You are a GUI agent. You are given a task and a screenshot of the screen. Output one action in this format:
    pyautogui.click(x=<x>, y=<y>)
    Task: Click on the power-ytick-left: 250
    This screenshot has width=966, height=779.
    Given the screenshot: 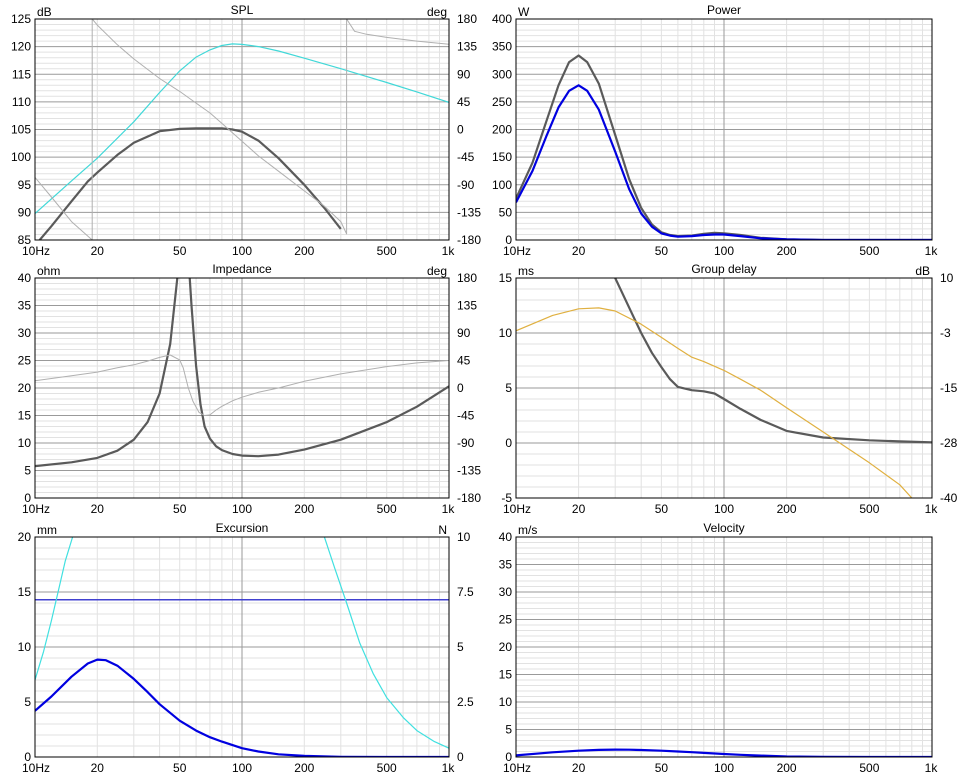 What is the action you would take?
    pyautogui.click(x=502, y=102)
    